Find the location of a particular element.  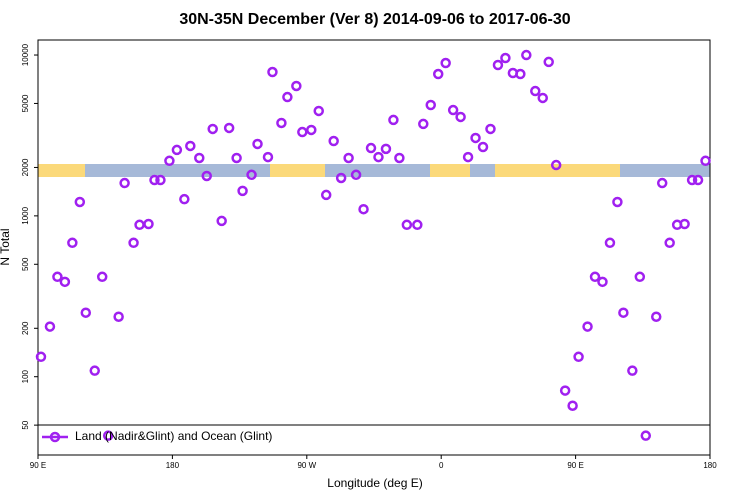

y-tick-label: 100 is located at coordinates (25, 376).